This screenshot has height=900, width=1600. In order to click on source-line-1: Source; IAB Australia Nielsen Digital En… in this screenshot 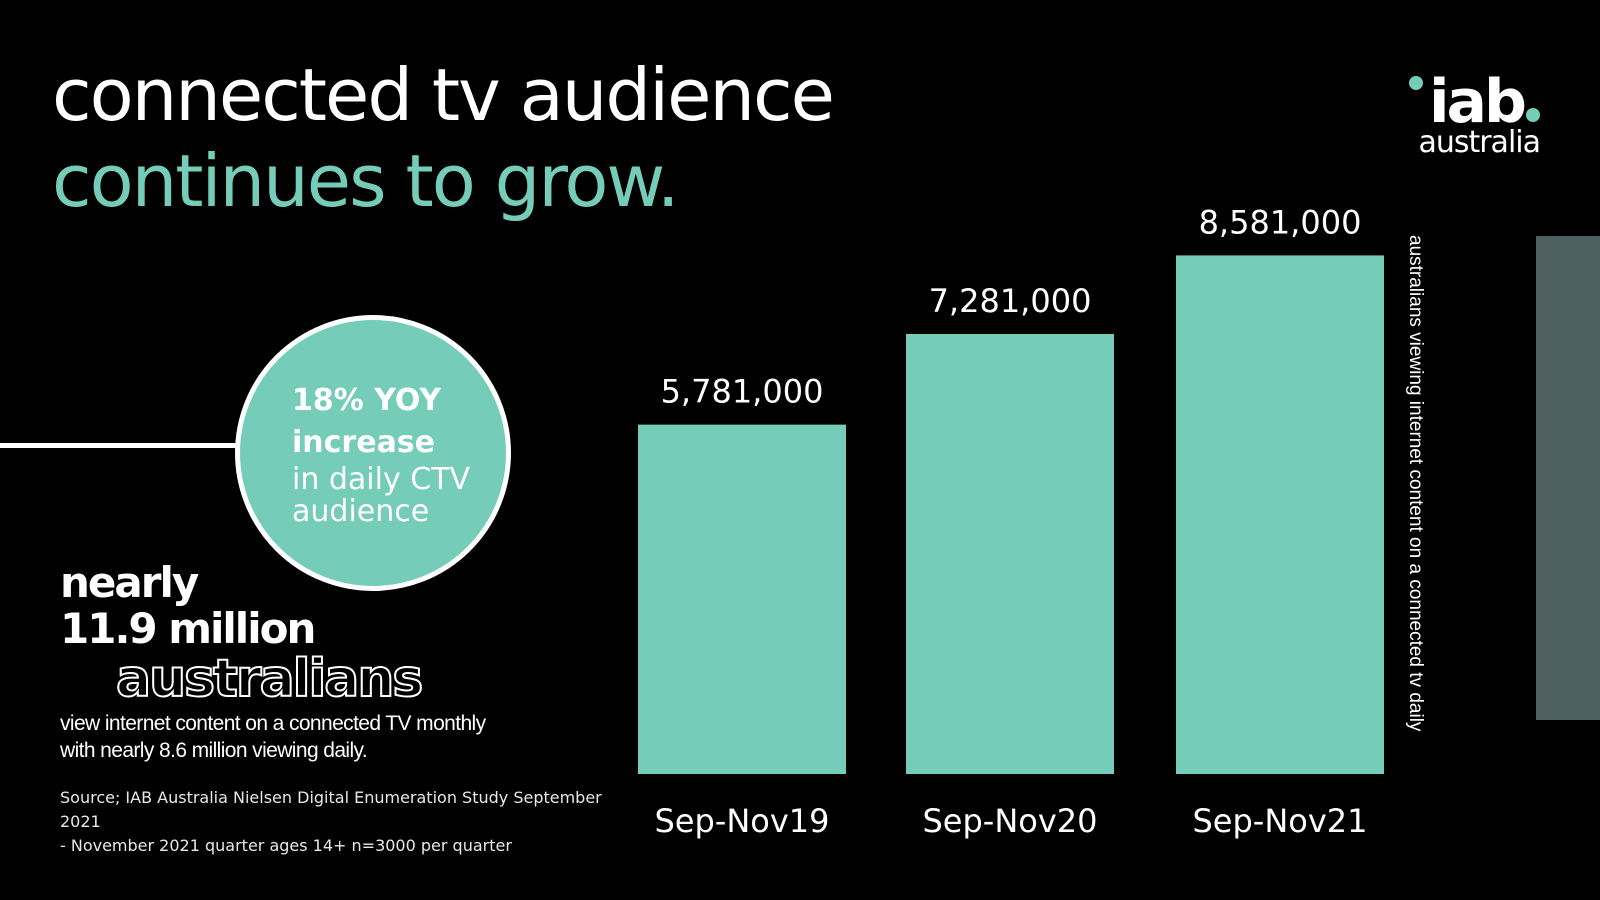, I will do `click(331, 809)`.